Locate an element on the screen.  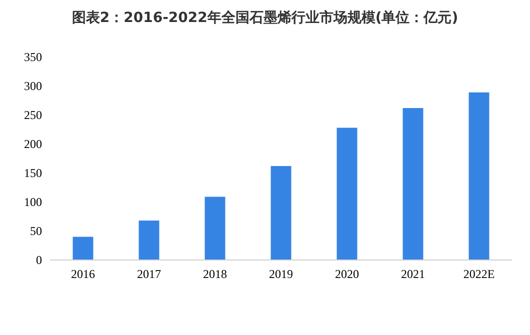
x-tick-label: 2020 is located at coordinates (347, 274).